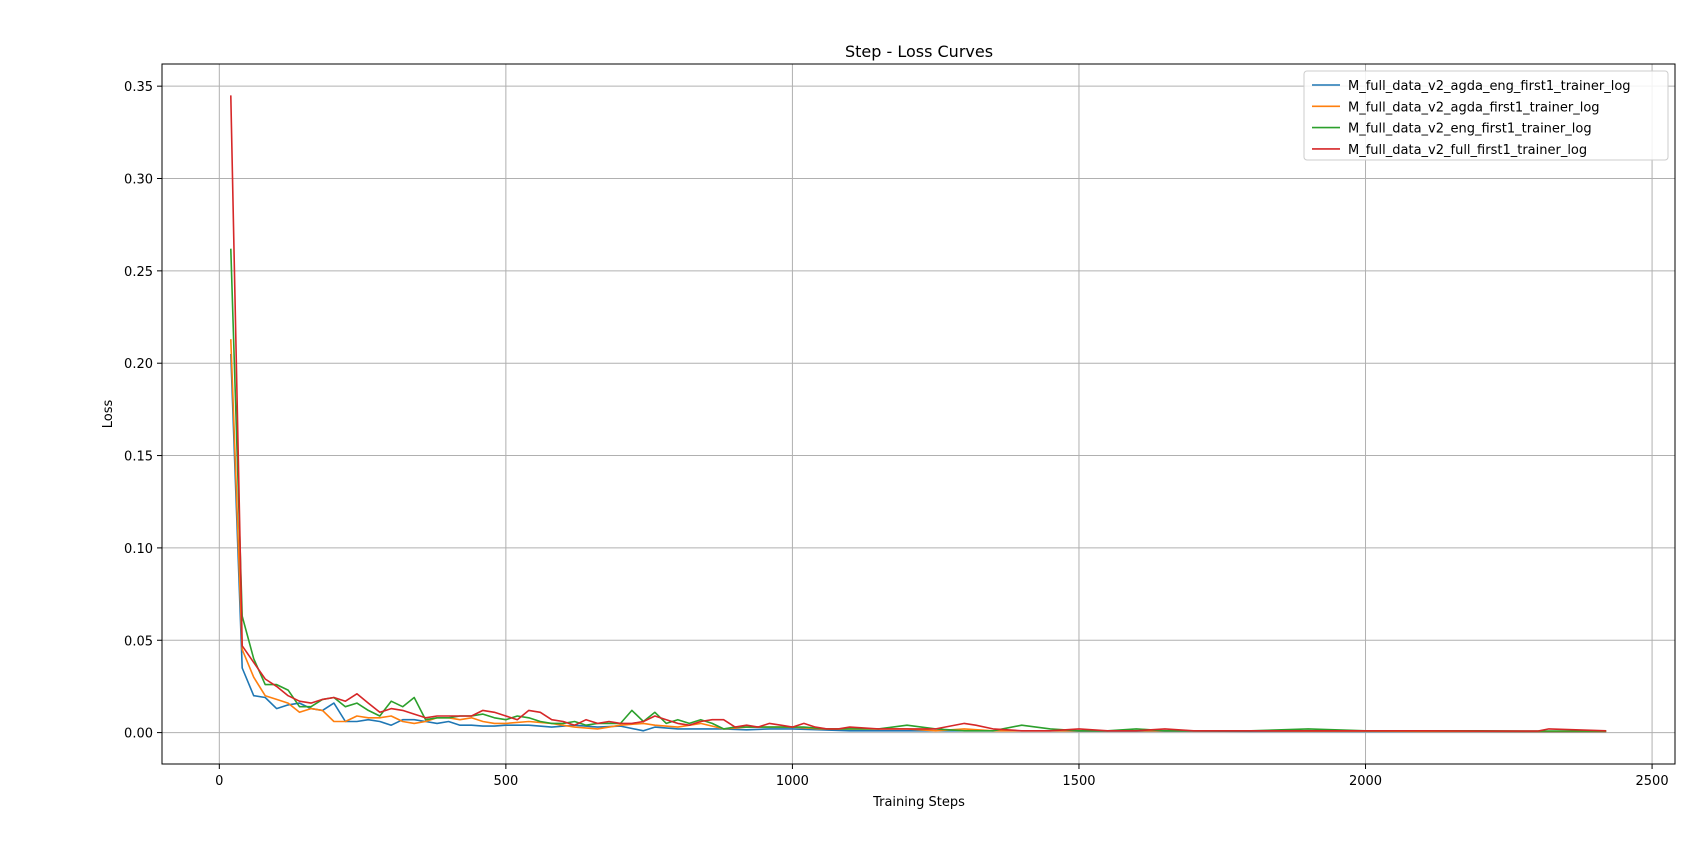  What do you see at coordinates (1470, 129) in the screenshot?
I see `legend-label: M_full_data_v2_eng_first1_trainer_log` at bounding box center [1470, 129].